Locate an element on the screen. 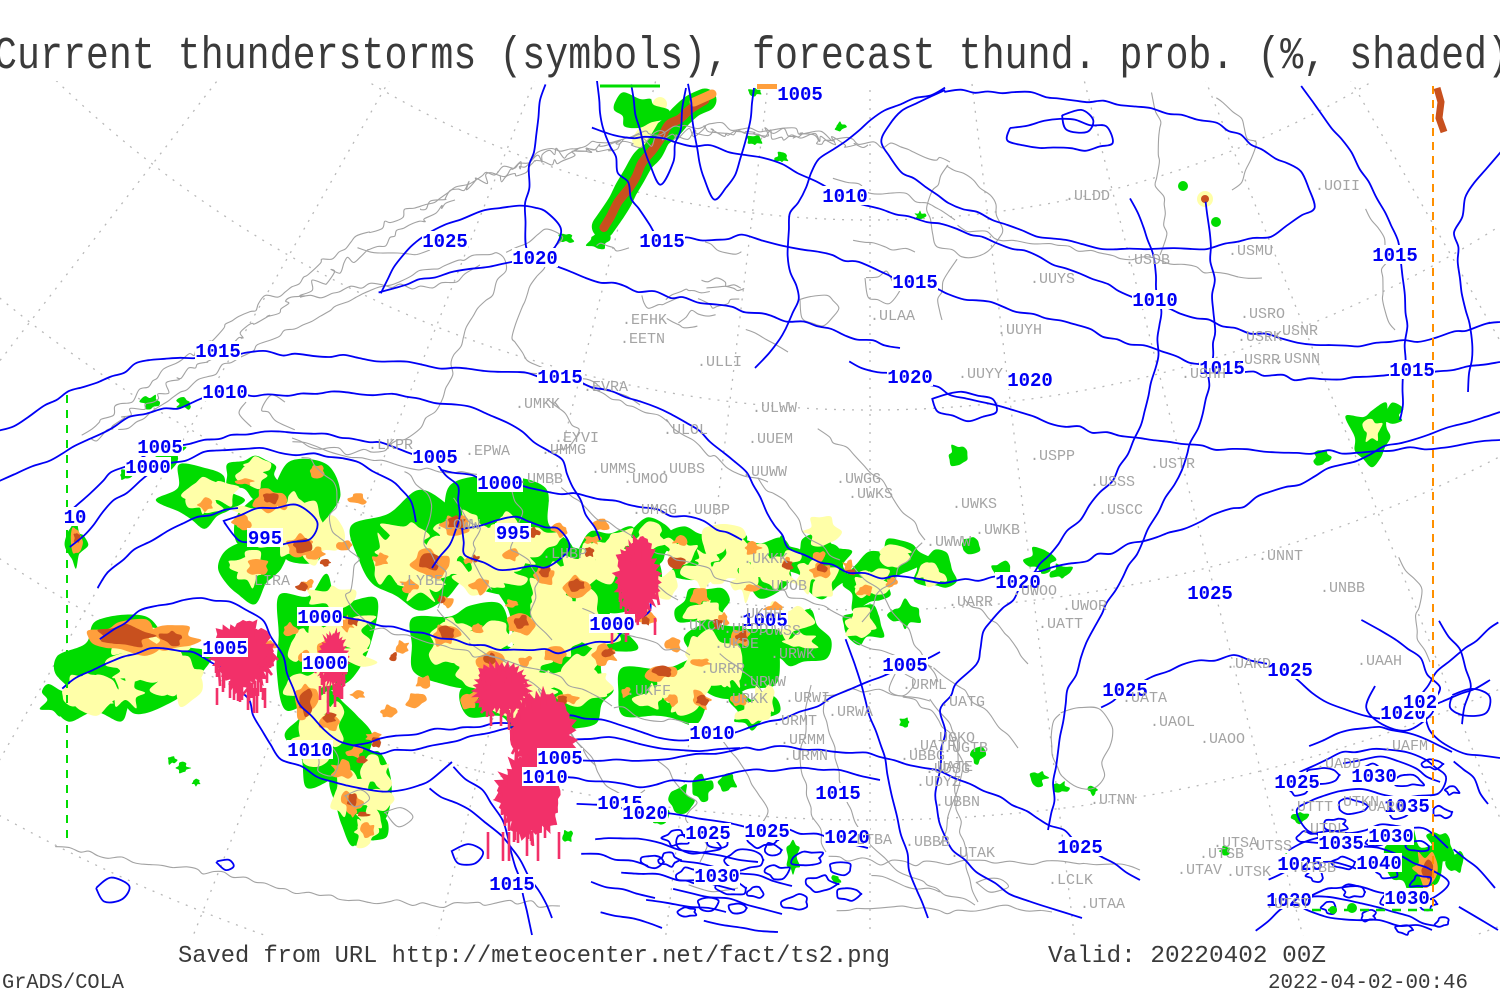 The height and width of the screenshot is (1000, 1500). svg-text: .UTSK is located at coordinates (1248, 872).